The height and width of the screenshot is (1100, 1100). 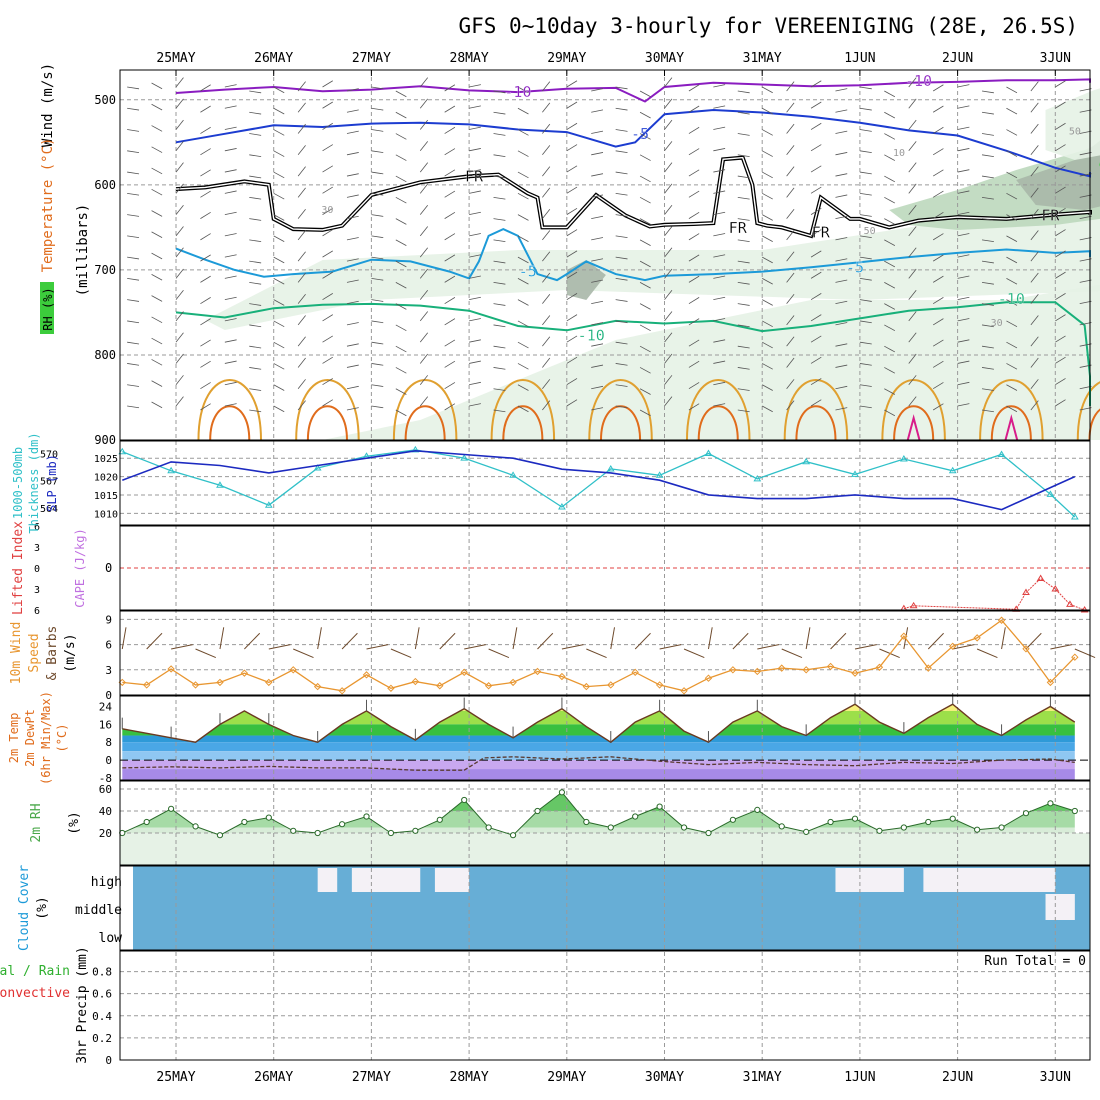 What do you see at coordinates (62, 738) in the screenshot?
I see `label-temp2m-3: (°C)` at bounding box center [62, 738].